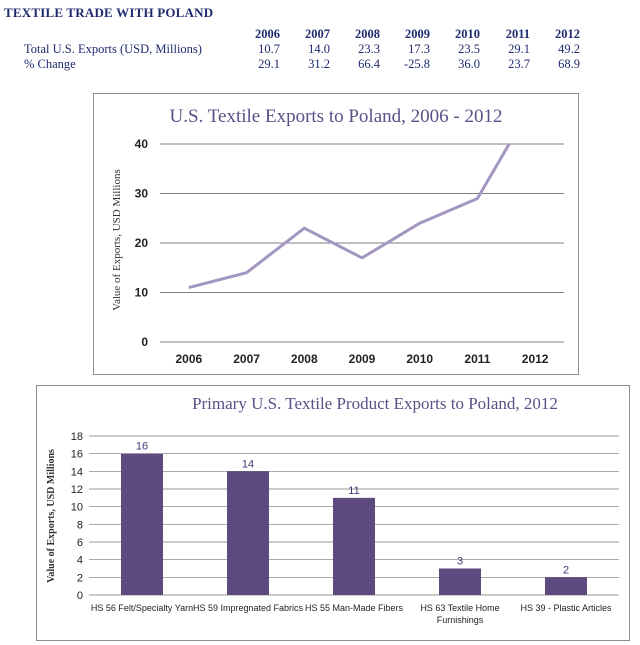  I want to click on table-cell: 49.2, so click(569, 49).